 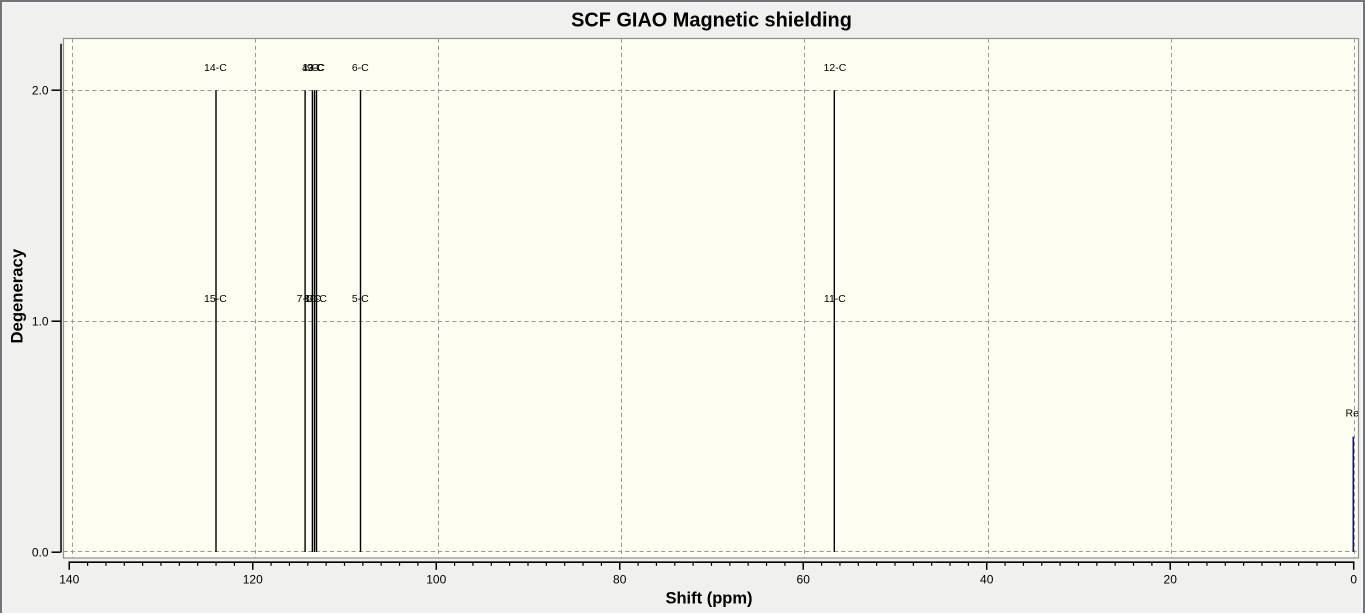 I want to click on svg-text: 2.0, so click(x=40, y=91).